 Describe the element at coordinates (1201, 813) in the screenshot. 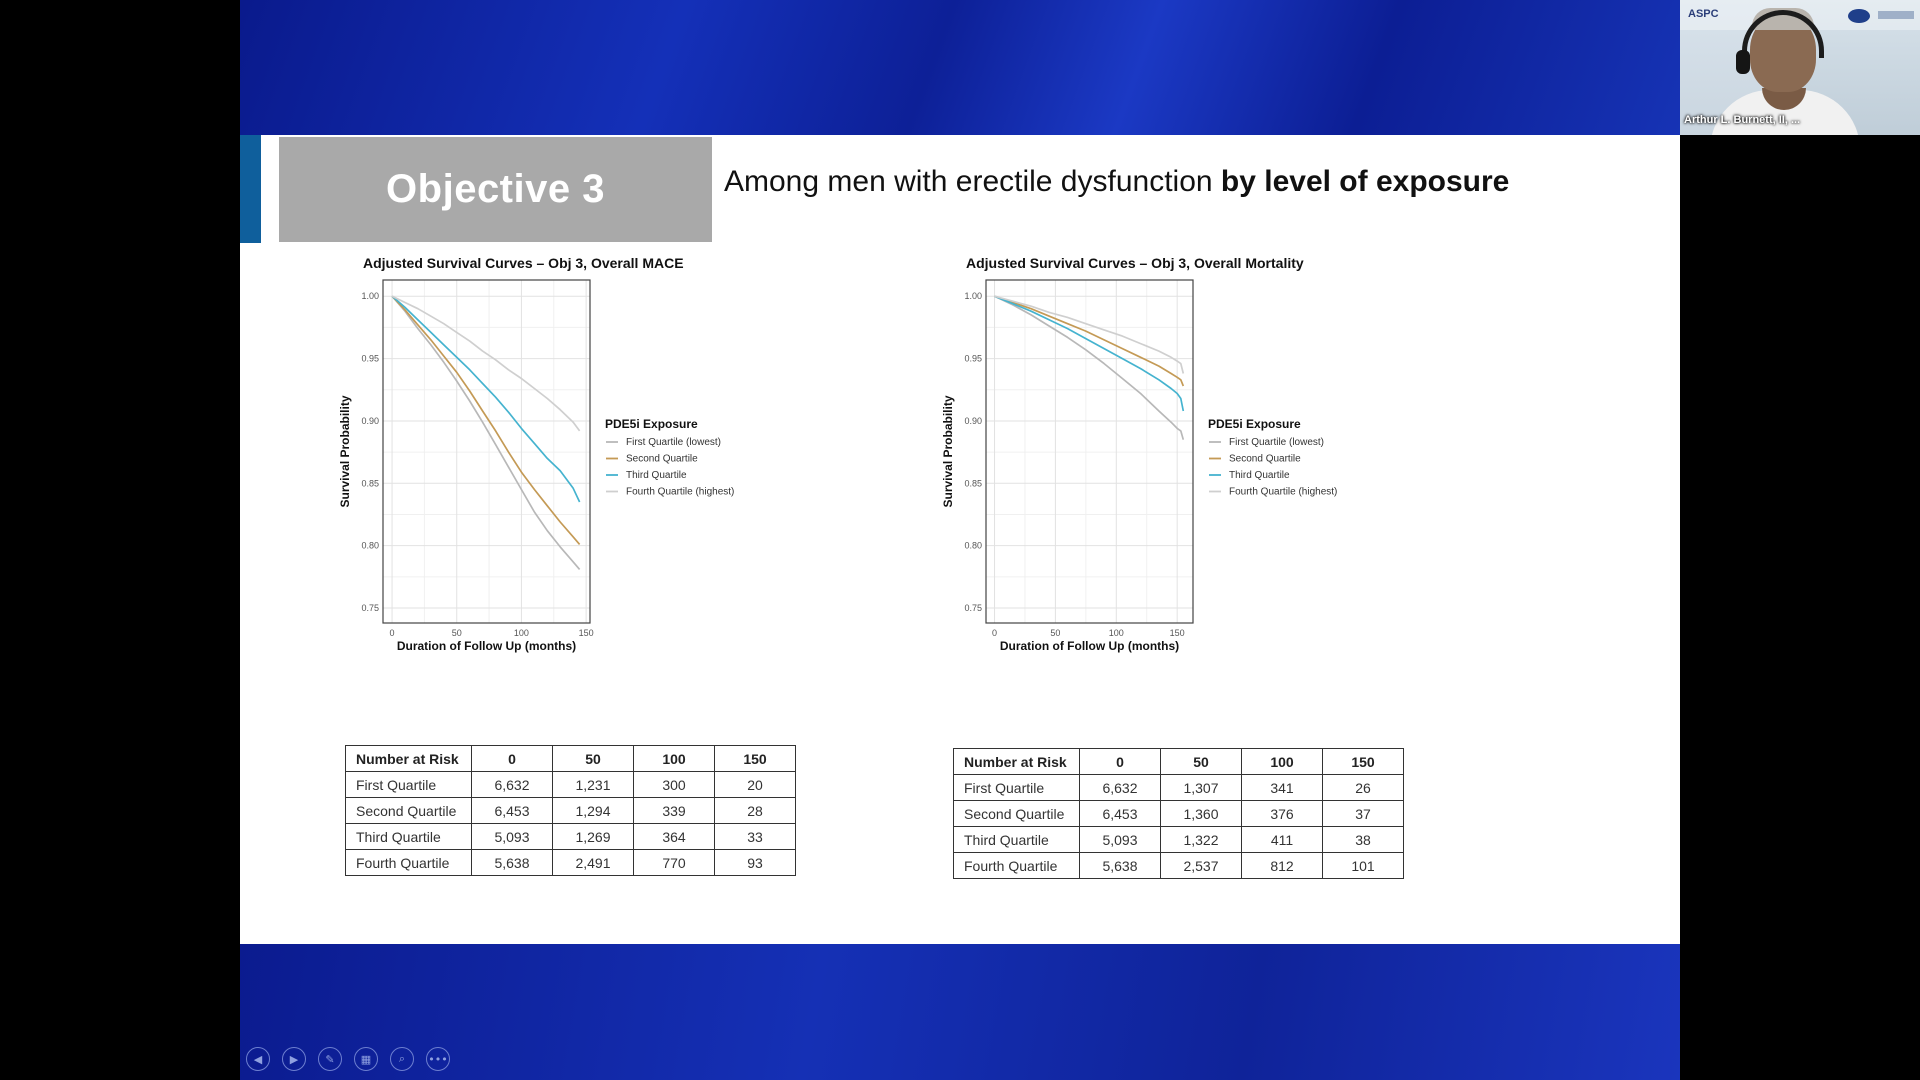

I see `table-cell: 1,360` at that location.